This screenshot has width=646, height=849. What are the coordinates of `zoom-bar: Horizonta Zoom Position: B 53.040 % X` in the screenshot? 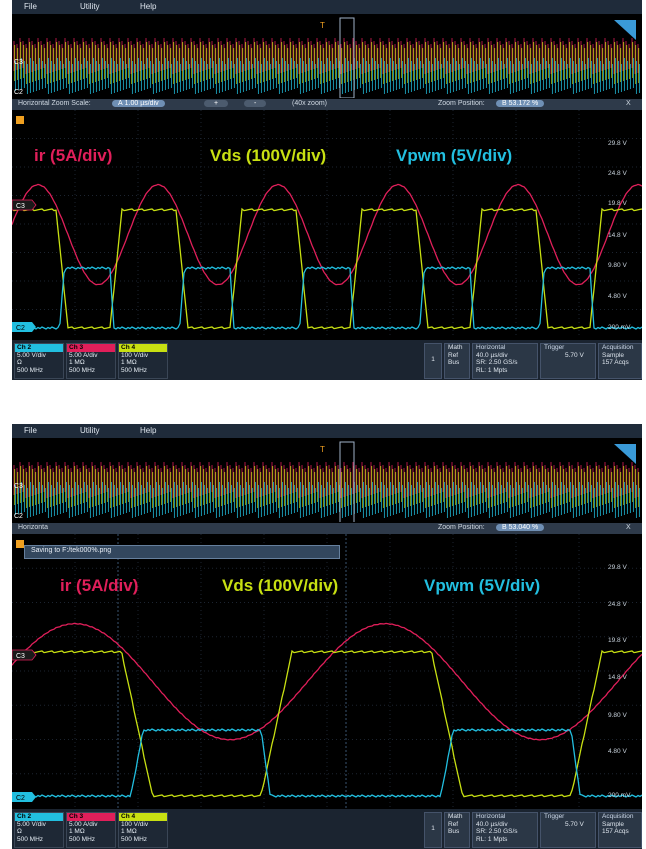 It's located at (327, 528).